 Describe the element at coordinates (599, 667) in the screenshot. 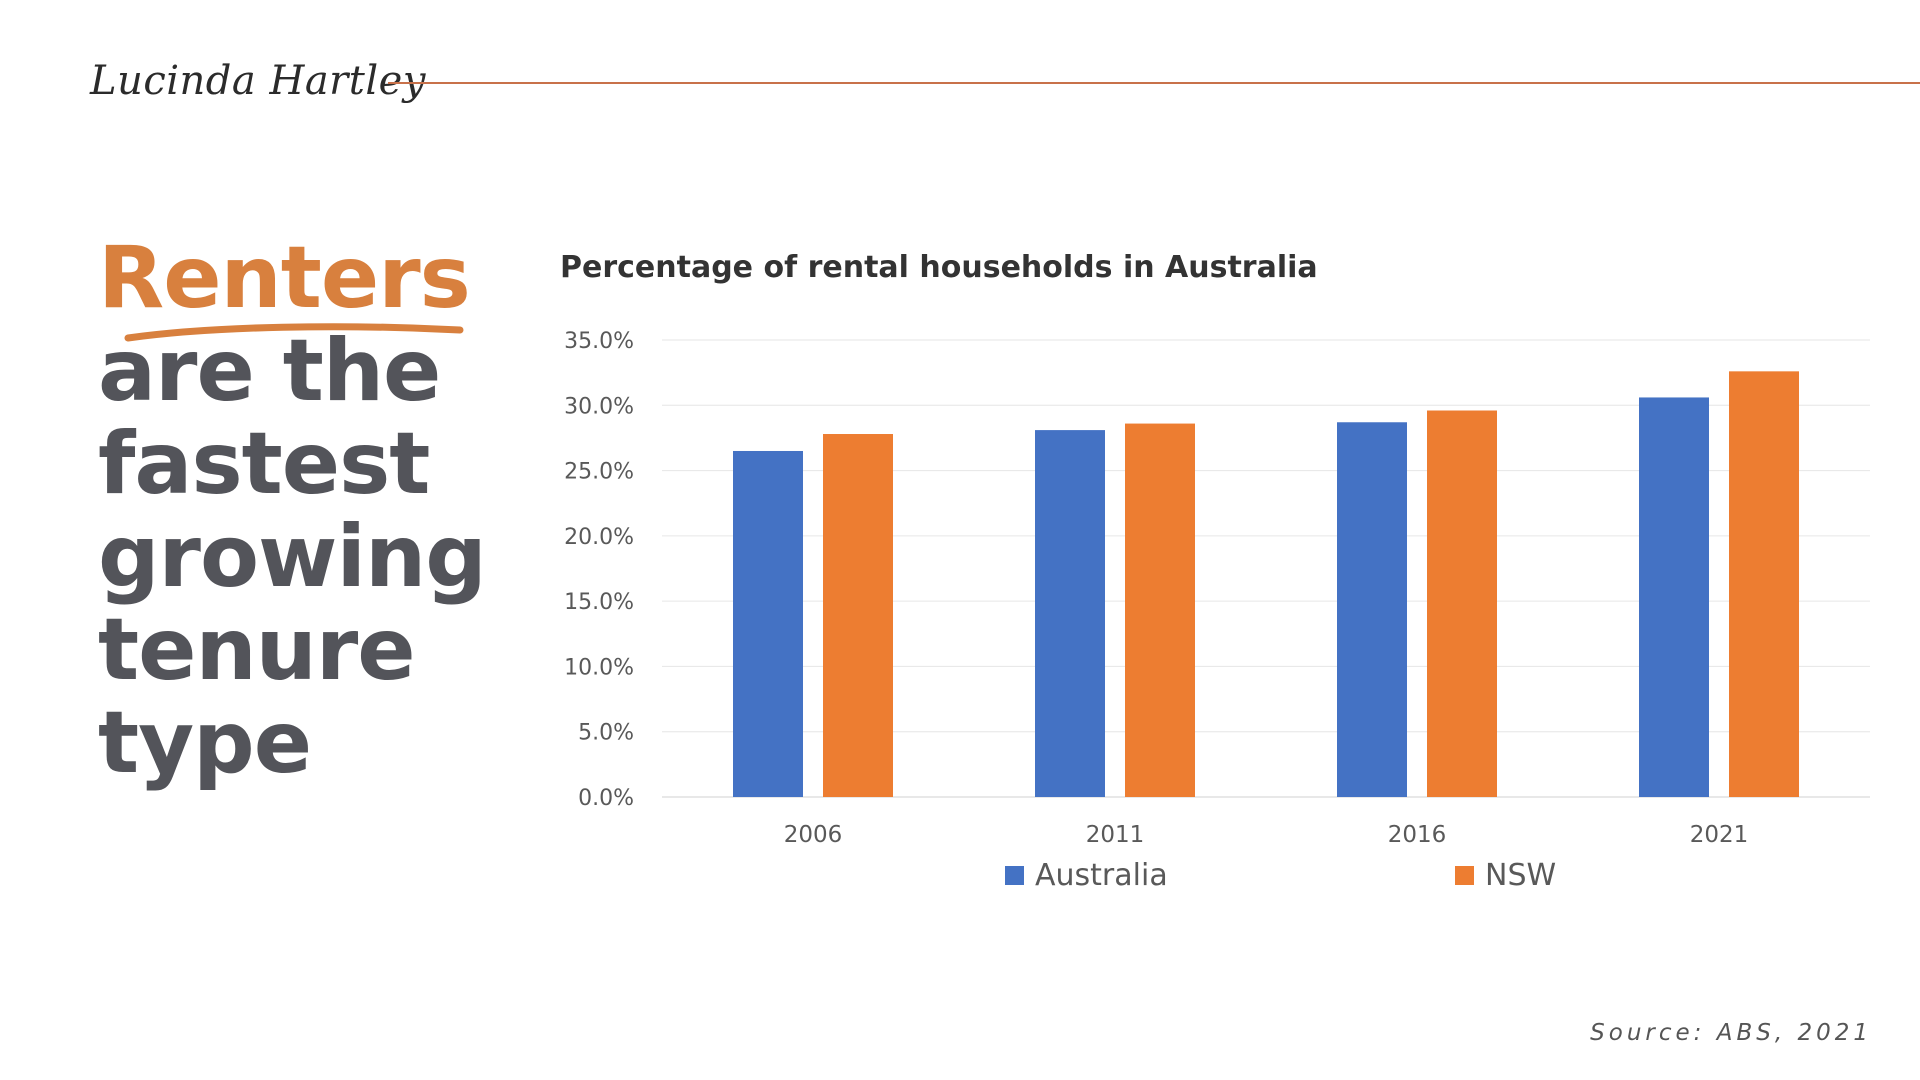

I see `y-tick-label: 10.0%` at that location.